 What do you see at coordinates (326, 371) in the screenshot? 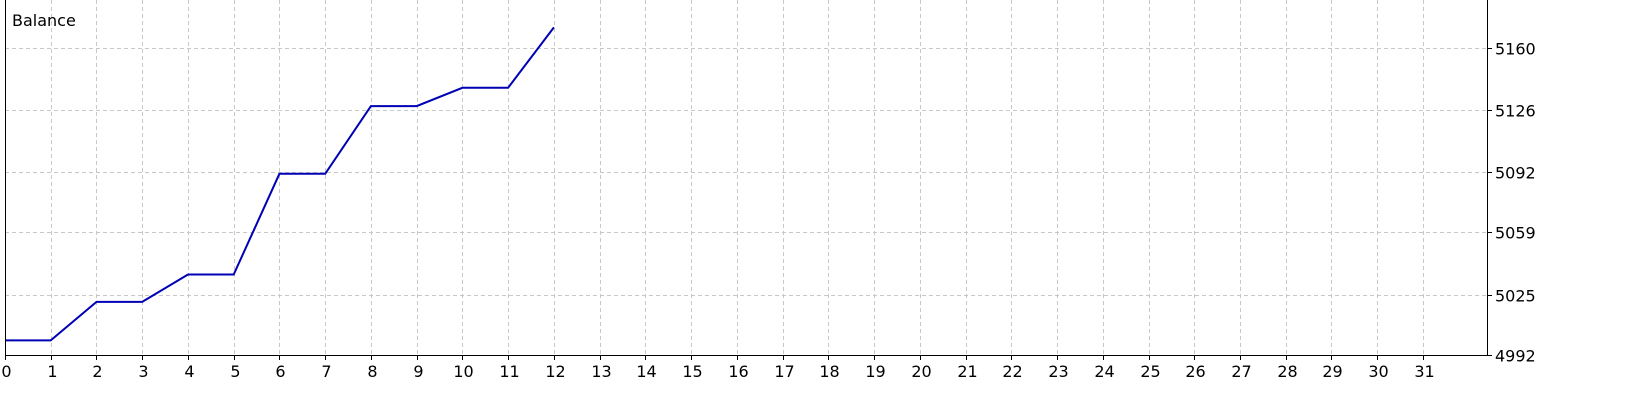
I see `x-tick-label: 7` at bounding box center [326, 371].